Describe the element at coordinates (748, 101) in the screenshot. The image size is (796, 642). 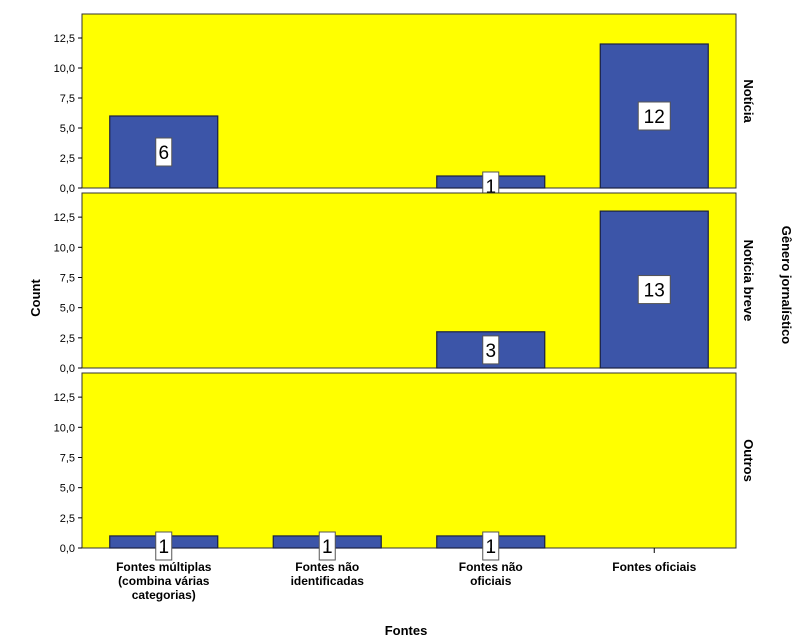
I see `facet-strip-label: Notícia` at that location.